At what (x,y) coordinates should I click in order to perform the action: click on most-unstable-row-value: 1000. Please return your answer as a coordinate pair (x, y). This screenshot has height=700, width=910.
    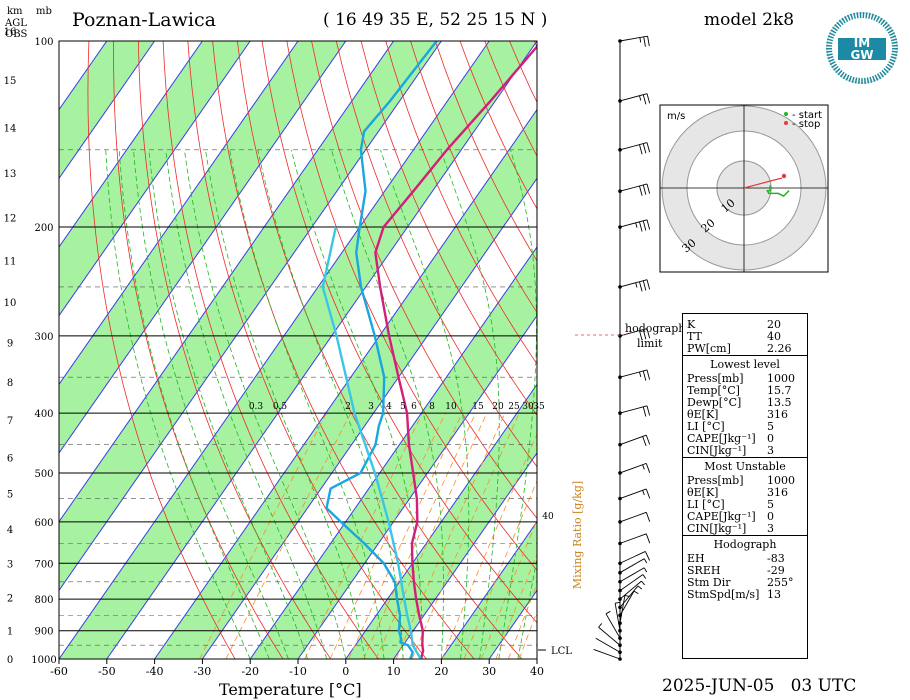
    Looking at the image, I should click on (781, 480).